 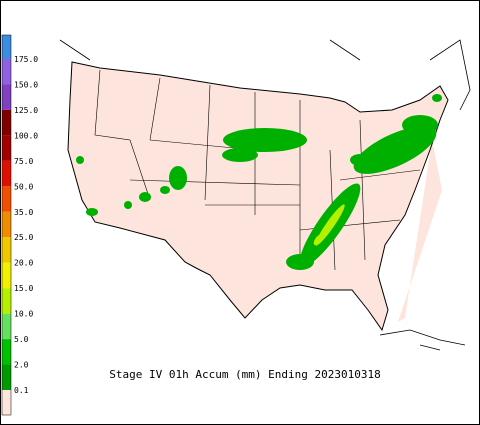 What do you see at coordinates (21, 390) in the screenshot?
I see `legend-label: 0.1` at bounding box center [21, 390].